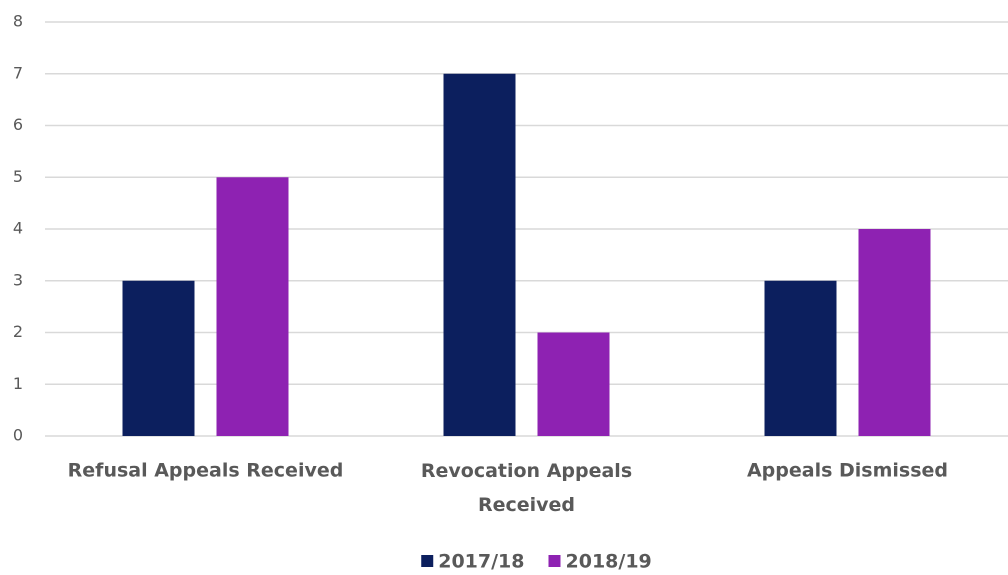  I want to click on y-tick-label: 8, so click(18, 21).